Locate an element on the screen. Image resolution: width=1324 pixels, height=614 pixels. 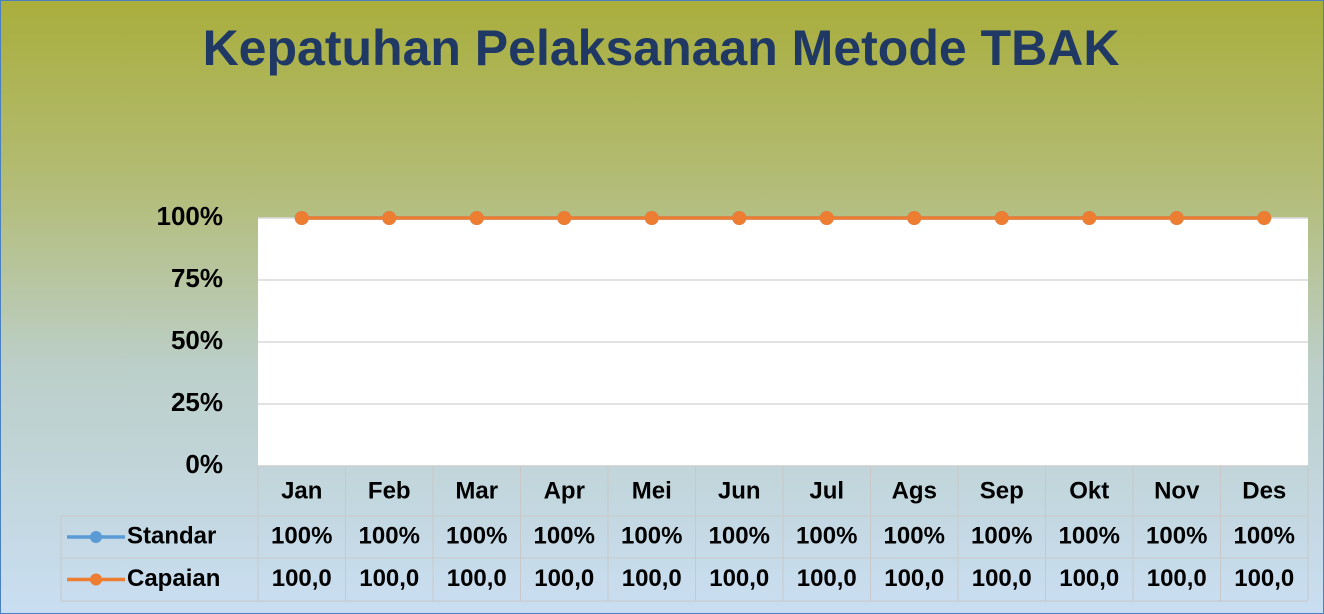
x-tick-label: Jan is located at coordinates (301, 490).